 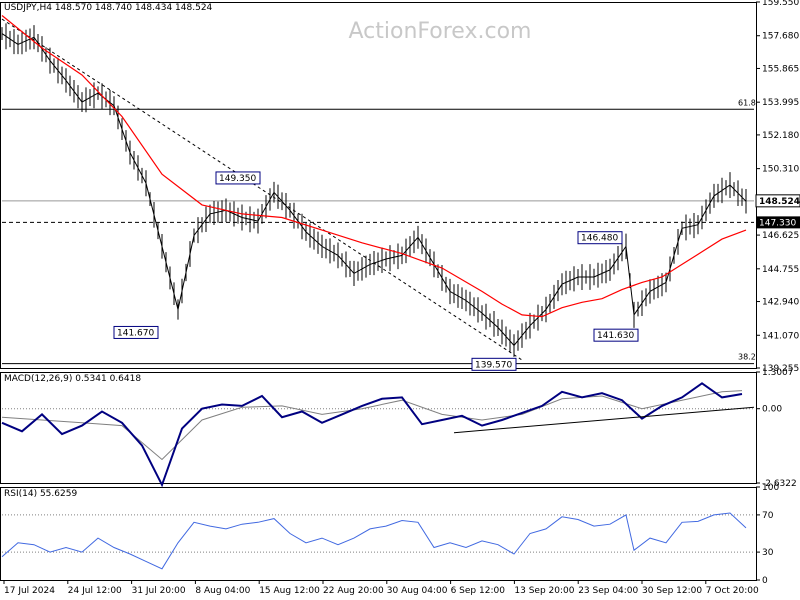 What do you see at coordinates (772, 410) in the screenshot?
I see `macd-tick-label: 0.00` at bounding box center [772, 410].